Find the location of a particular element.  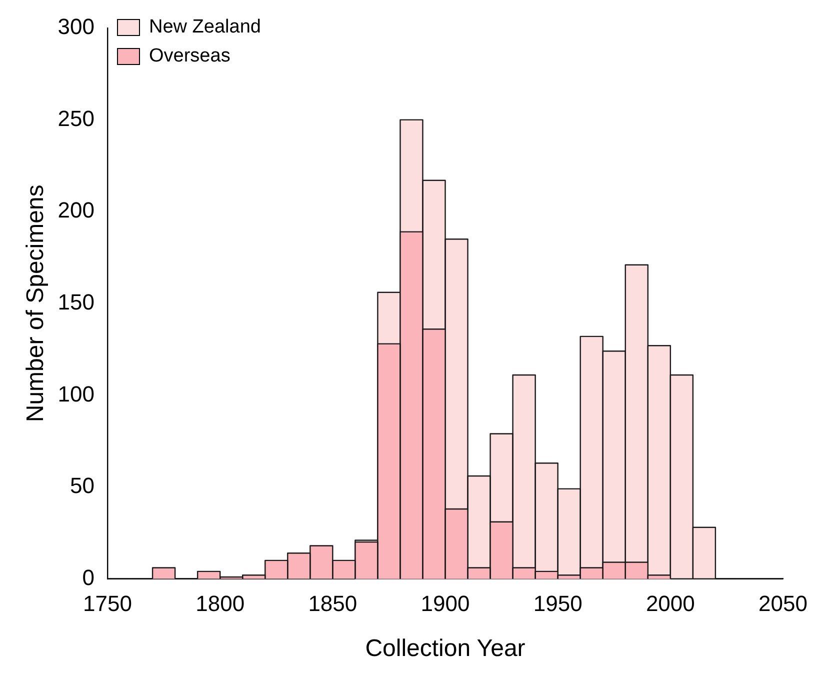

y-tick-label: 150 is located at coordinates (76, 301).